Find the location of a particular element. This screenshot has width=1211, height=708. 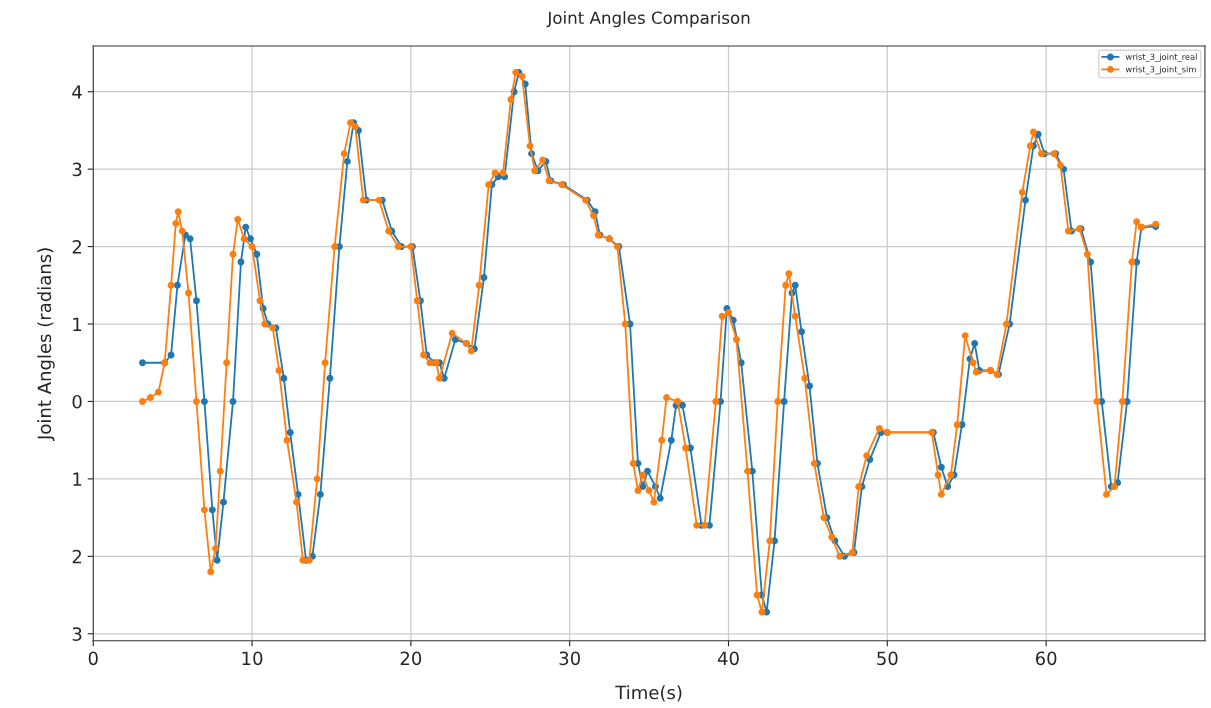

legend-label: wrist_3_joint_sim is located at coordinates (1160, 70).